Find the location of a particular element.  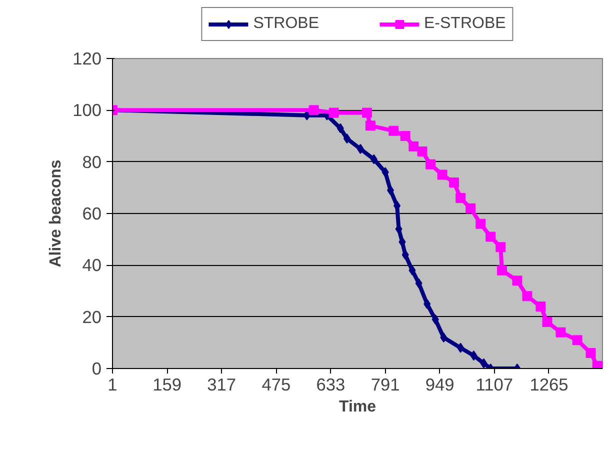

y-tick-label: 40 is located at coordinates (92, 265).